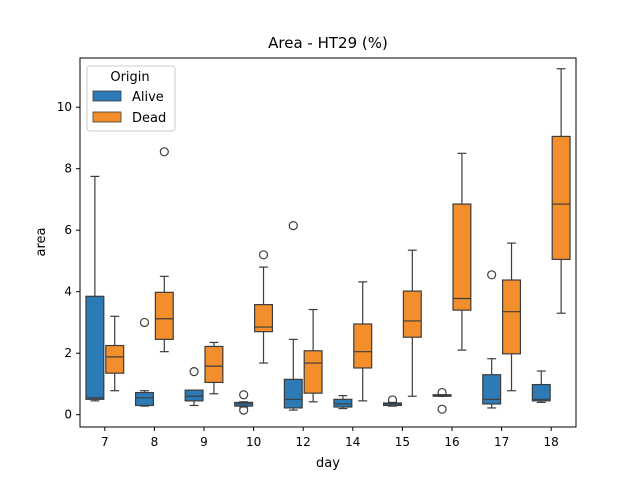 The image size is (640, 484). Describe the element at coordinates (68, 292) in the screenshot. I see `y-tick-label-4: 4` at that location.